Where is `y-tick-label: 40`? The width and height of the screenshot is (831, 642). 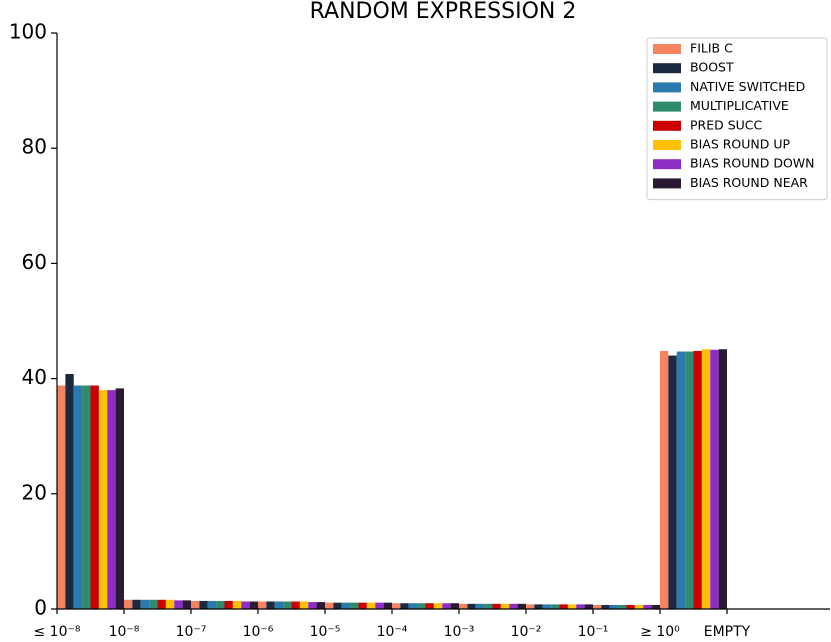
y-tick-label: 40 is located at coordinates (34, 377).